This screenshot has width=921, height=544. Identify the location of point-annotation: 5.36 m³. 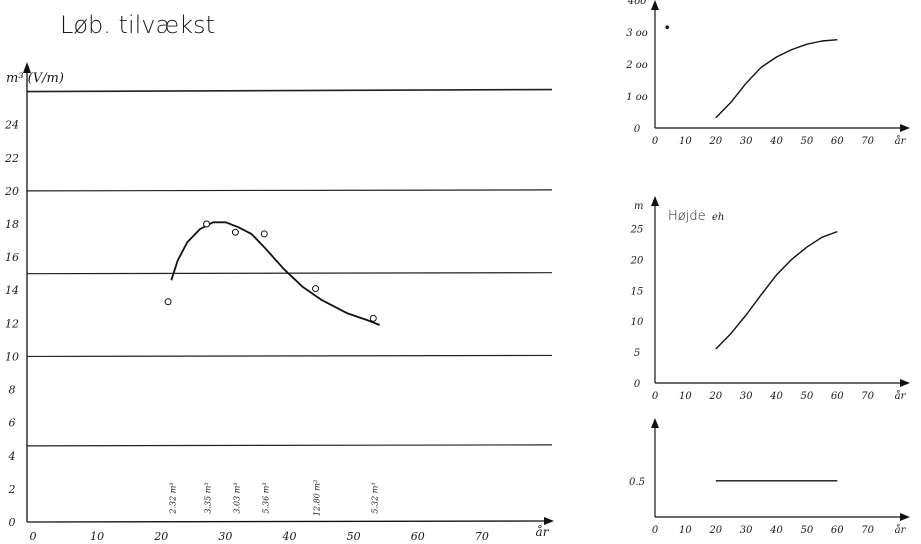
(265, 497).